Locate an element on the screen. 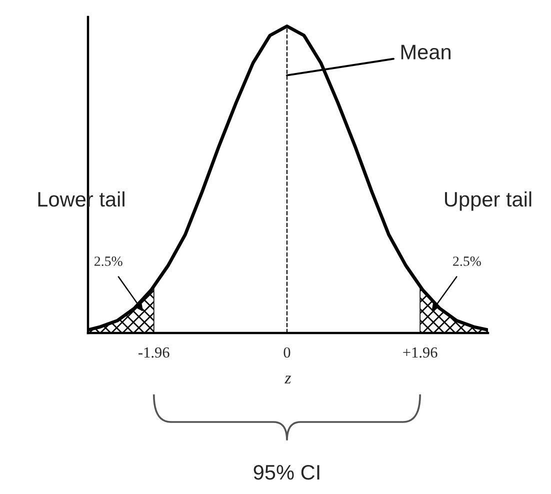  x-tick-label: 0 is located at coordinates (287, 352).